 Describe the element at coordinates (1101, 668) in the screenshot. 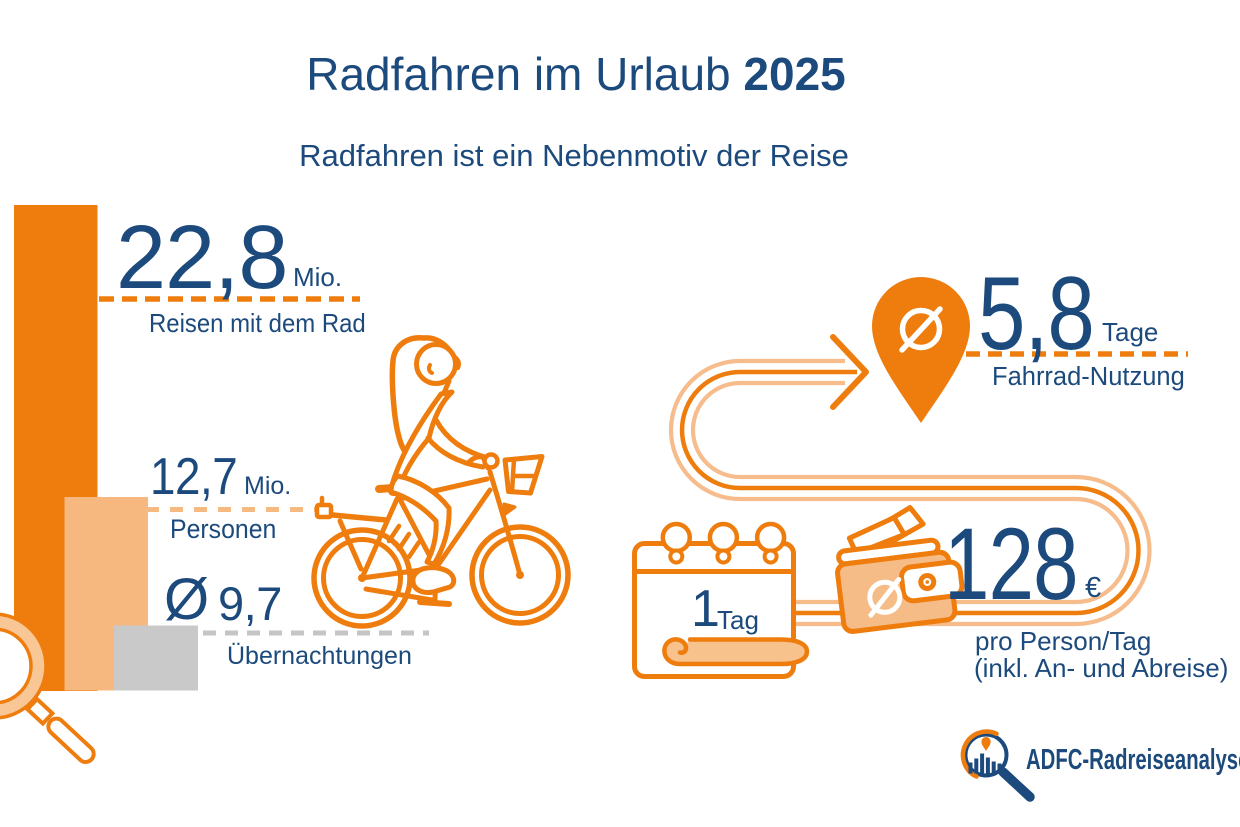

I see `cost-label-line2: (inkl. An- und Abreise)` at that location.